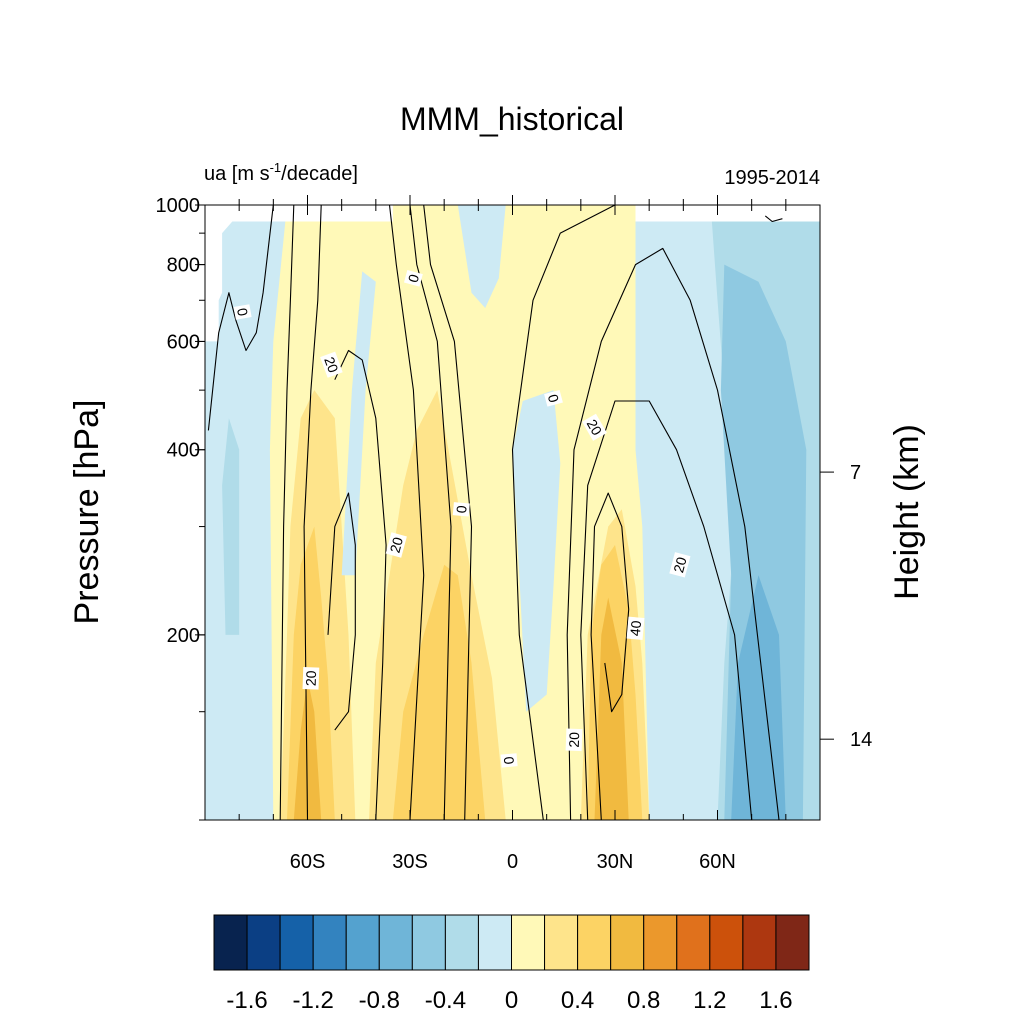 The height and width of the screenshot is (1024, 1024). I want to click on contour-label-8: 20, so click(594, 427).